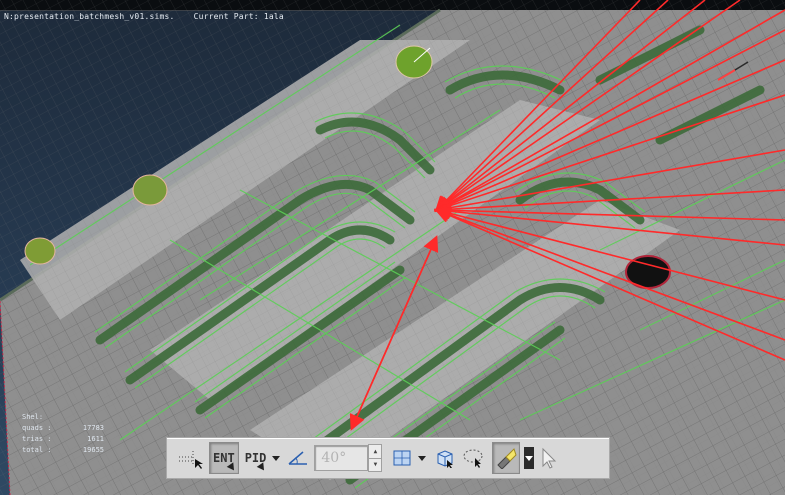 The image size is (785, 495). Describe the element at coordinates (37, 439) in the screenshot. I see `stat-label: trias :` at that location.